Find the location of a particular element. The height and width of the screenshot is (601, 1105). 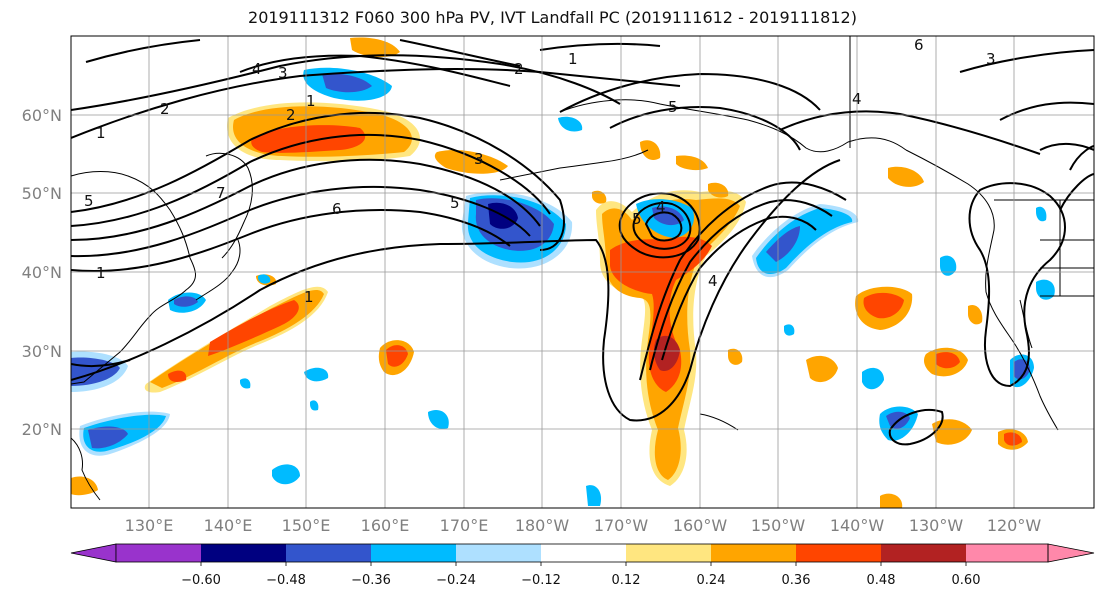

shade-blob-mid-orange is located at coordinates (822, 369).